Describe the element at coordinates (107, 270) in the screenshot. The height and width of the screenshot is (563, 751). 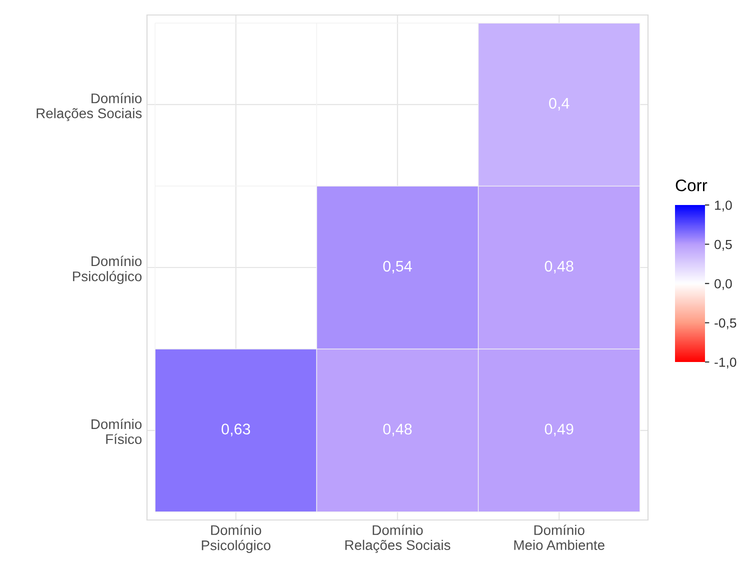
I see `y-tick-label: Domínio Psicológico` at that location.